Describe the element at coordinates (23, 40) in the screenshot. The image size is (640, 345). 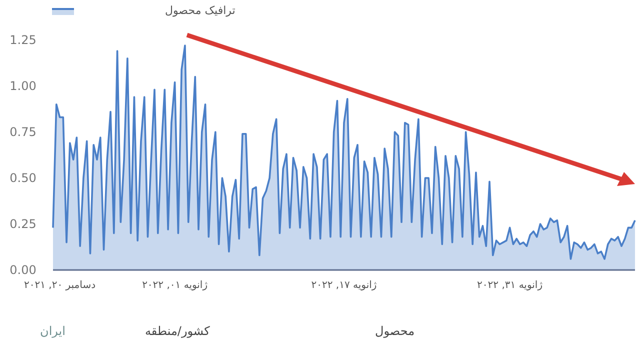
I see `y-tick-label: 1.25` at that location.